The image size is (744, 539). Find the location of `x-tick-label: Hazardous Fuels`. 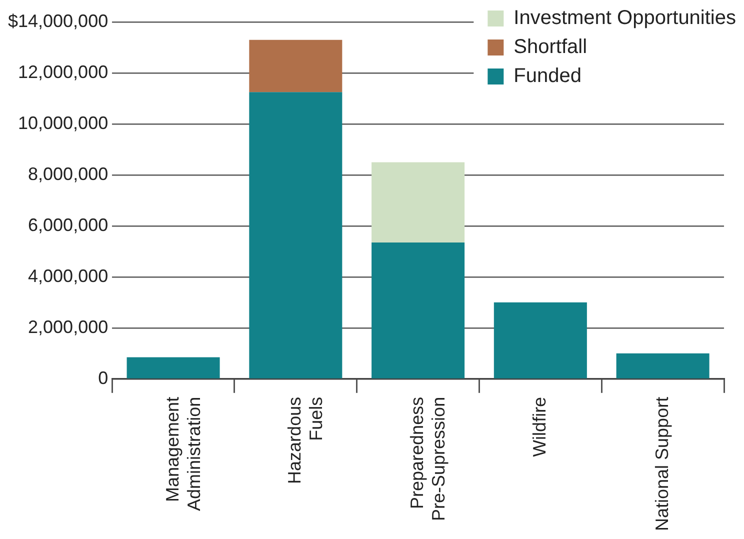

x-tick-label: Hazardous Fuels is located at coordinates (305, 440).